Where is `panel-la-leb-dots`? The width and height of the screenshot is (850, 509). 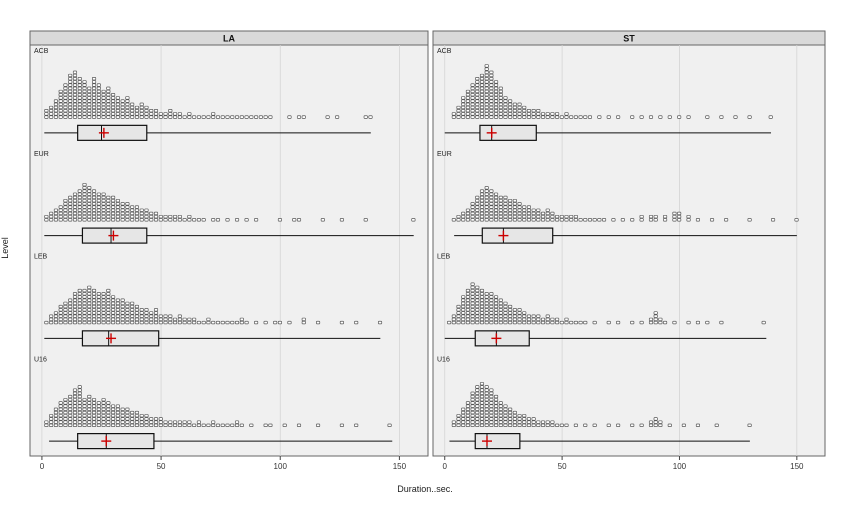
panel-la-leb-dots is located at coordinates (213, 305).